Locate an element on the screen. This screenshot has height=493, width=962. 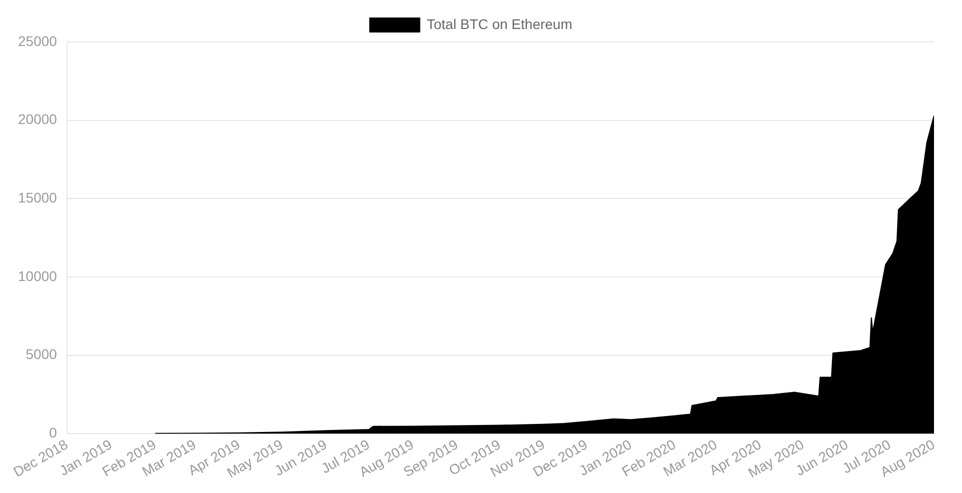
y-tick-label: 5000 is located at coordinates (42, 354).